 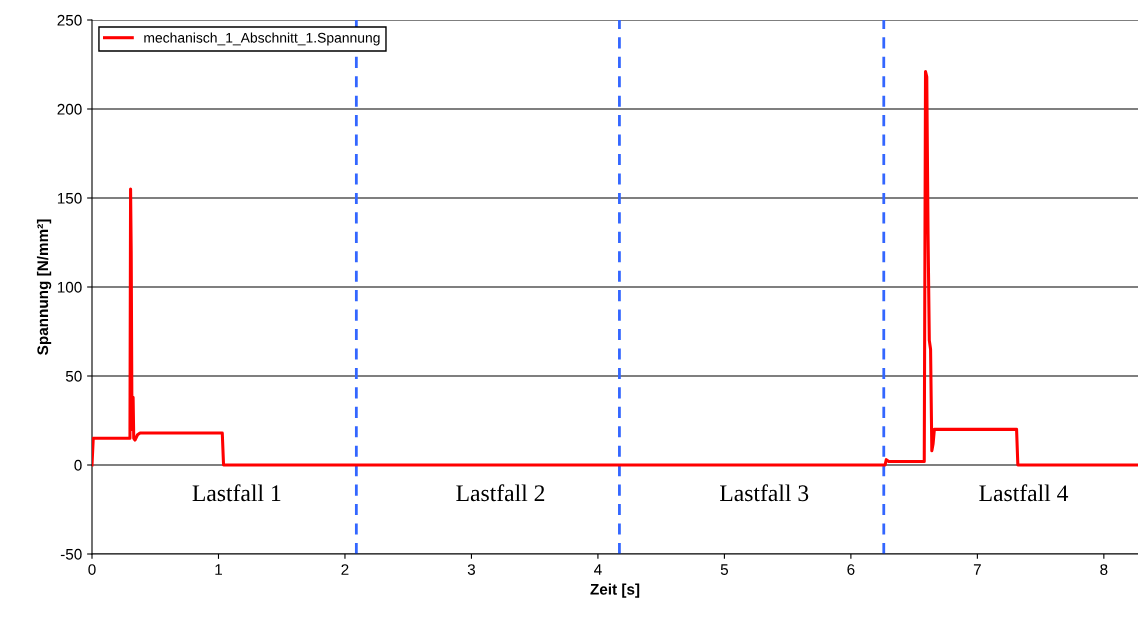 What do you see at coordinates (764, 493) in the screenshot?
I see `annotation: Lastfall 3` at bounding box center [764, 493].